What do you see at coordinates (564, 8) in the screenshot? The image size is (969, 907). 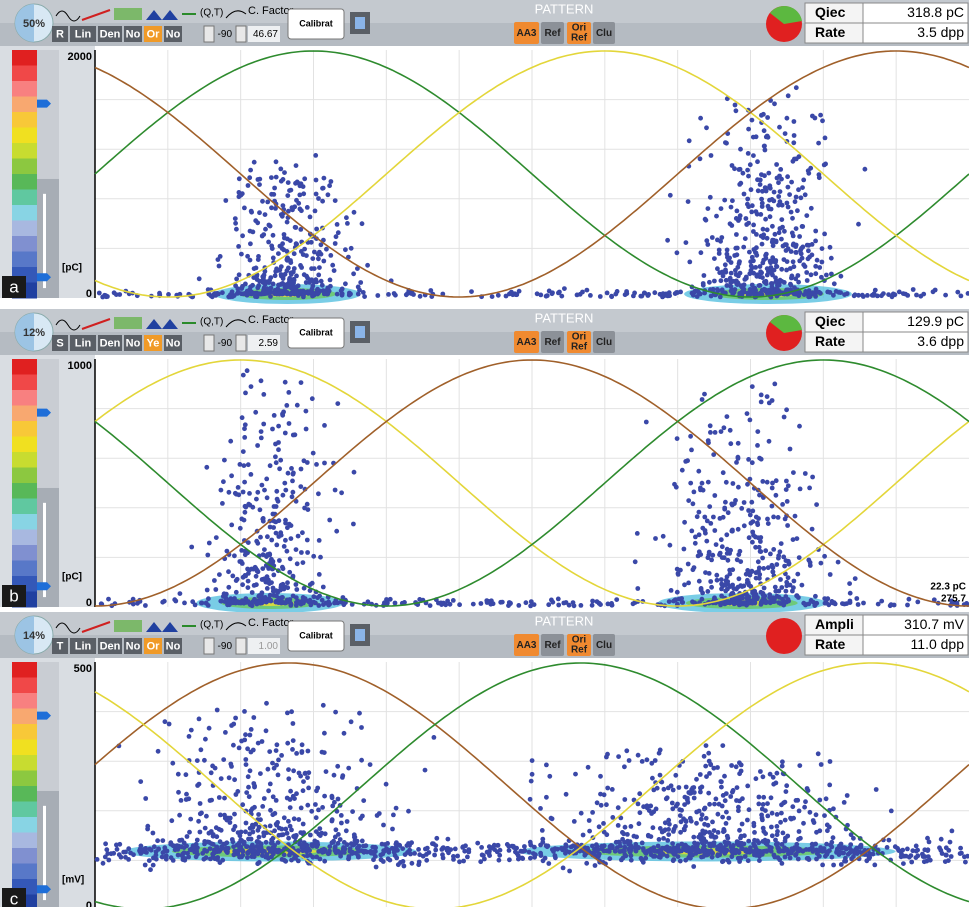 I see `pattern-title: PATTERN` at bounding box center [564, 8].